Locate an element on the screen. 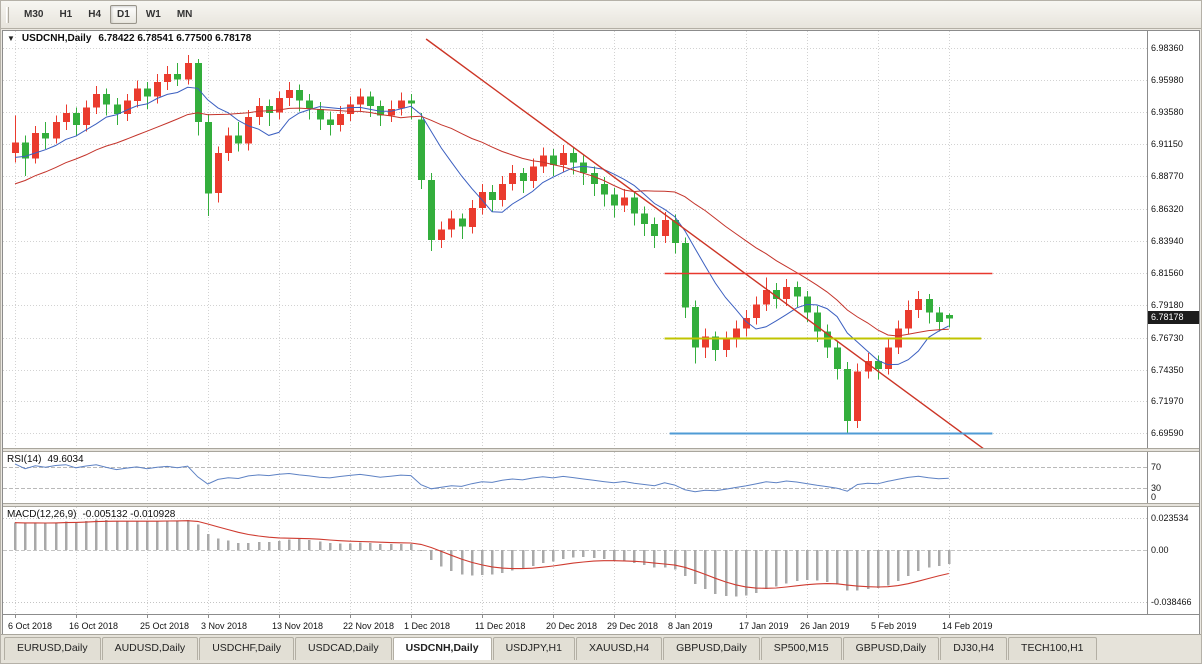 The width and height of the screenshot is (1202, 664). chart-tab-usdjpy-h1: USDJPY,H1 is located at coordinates (533, 648).